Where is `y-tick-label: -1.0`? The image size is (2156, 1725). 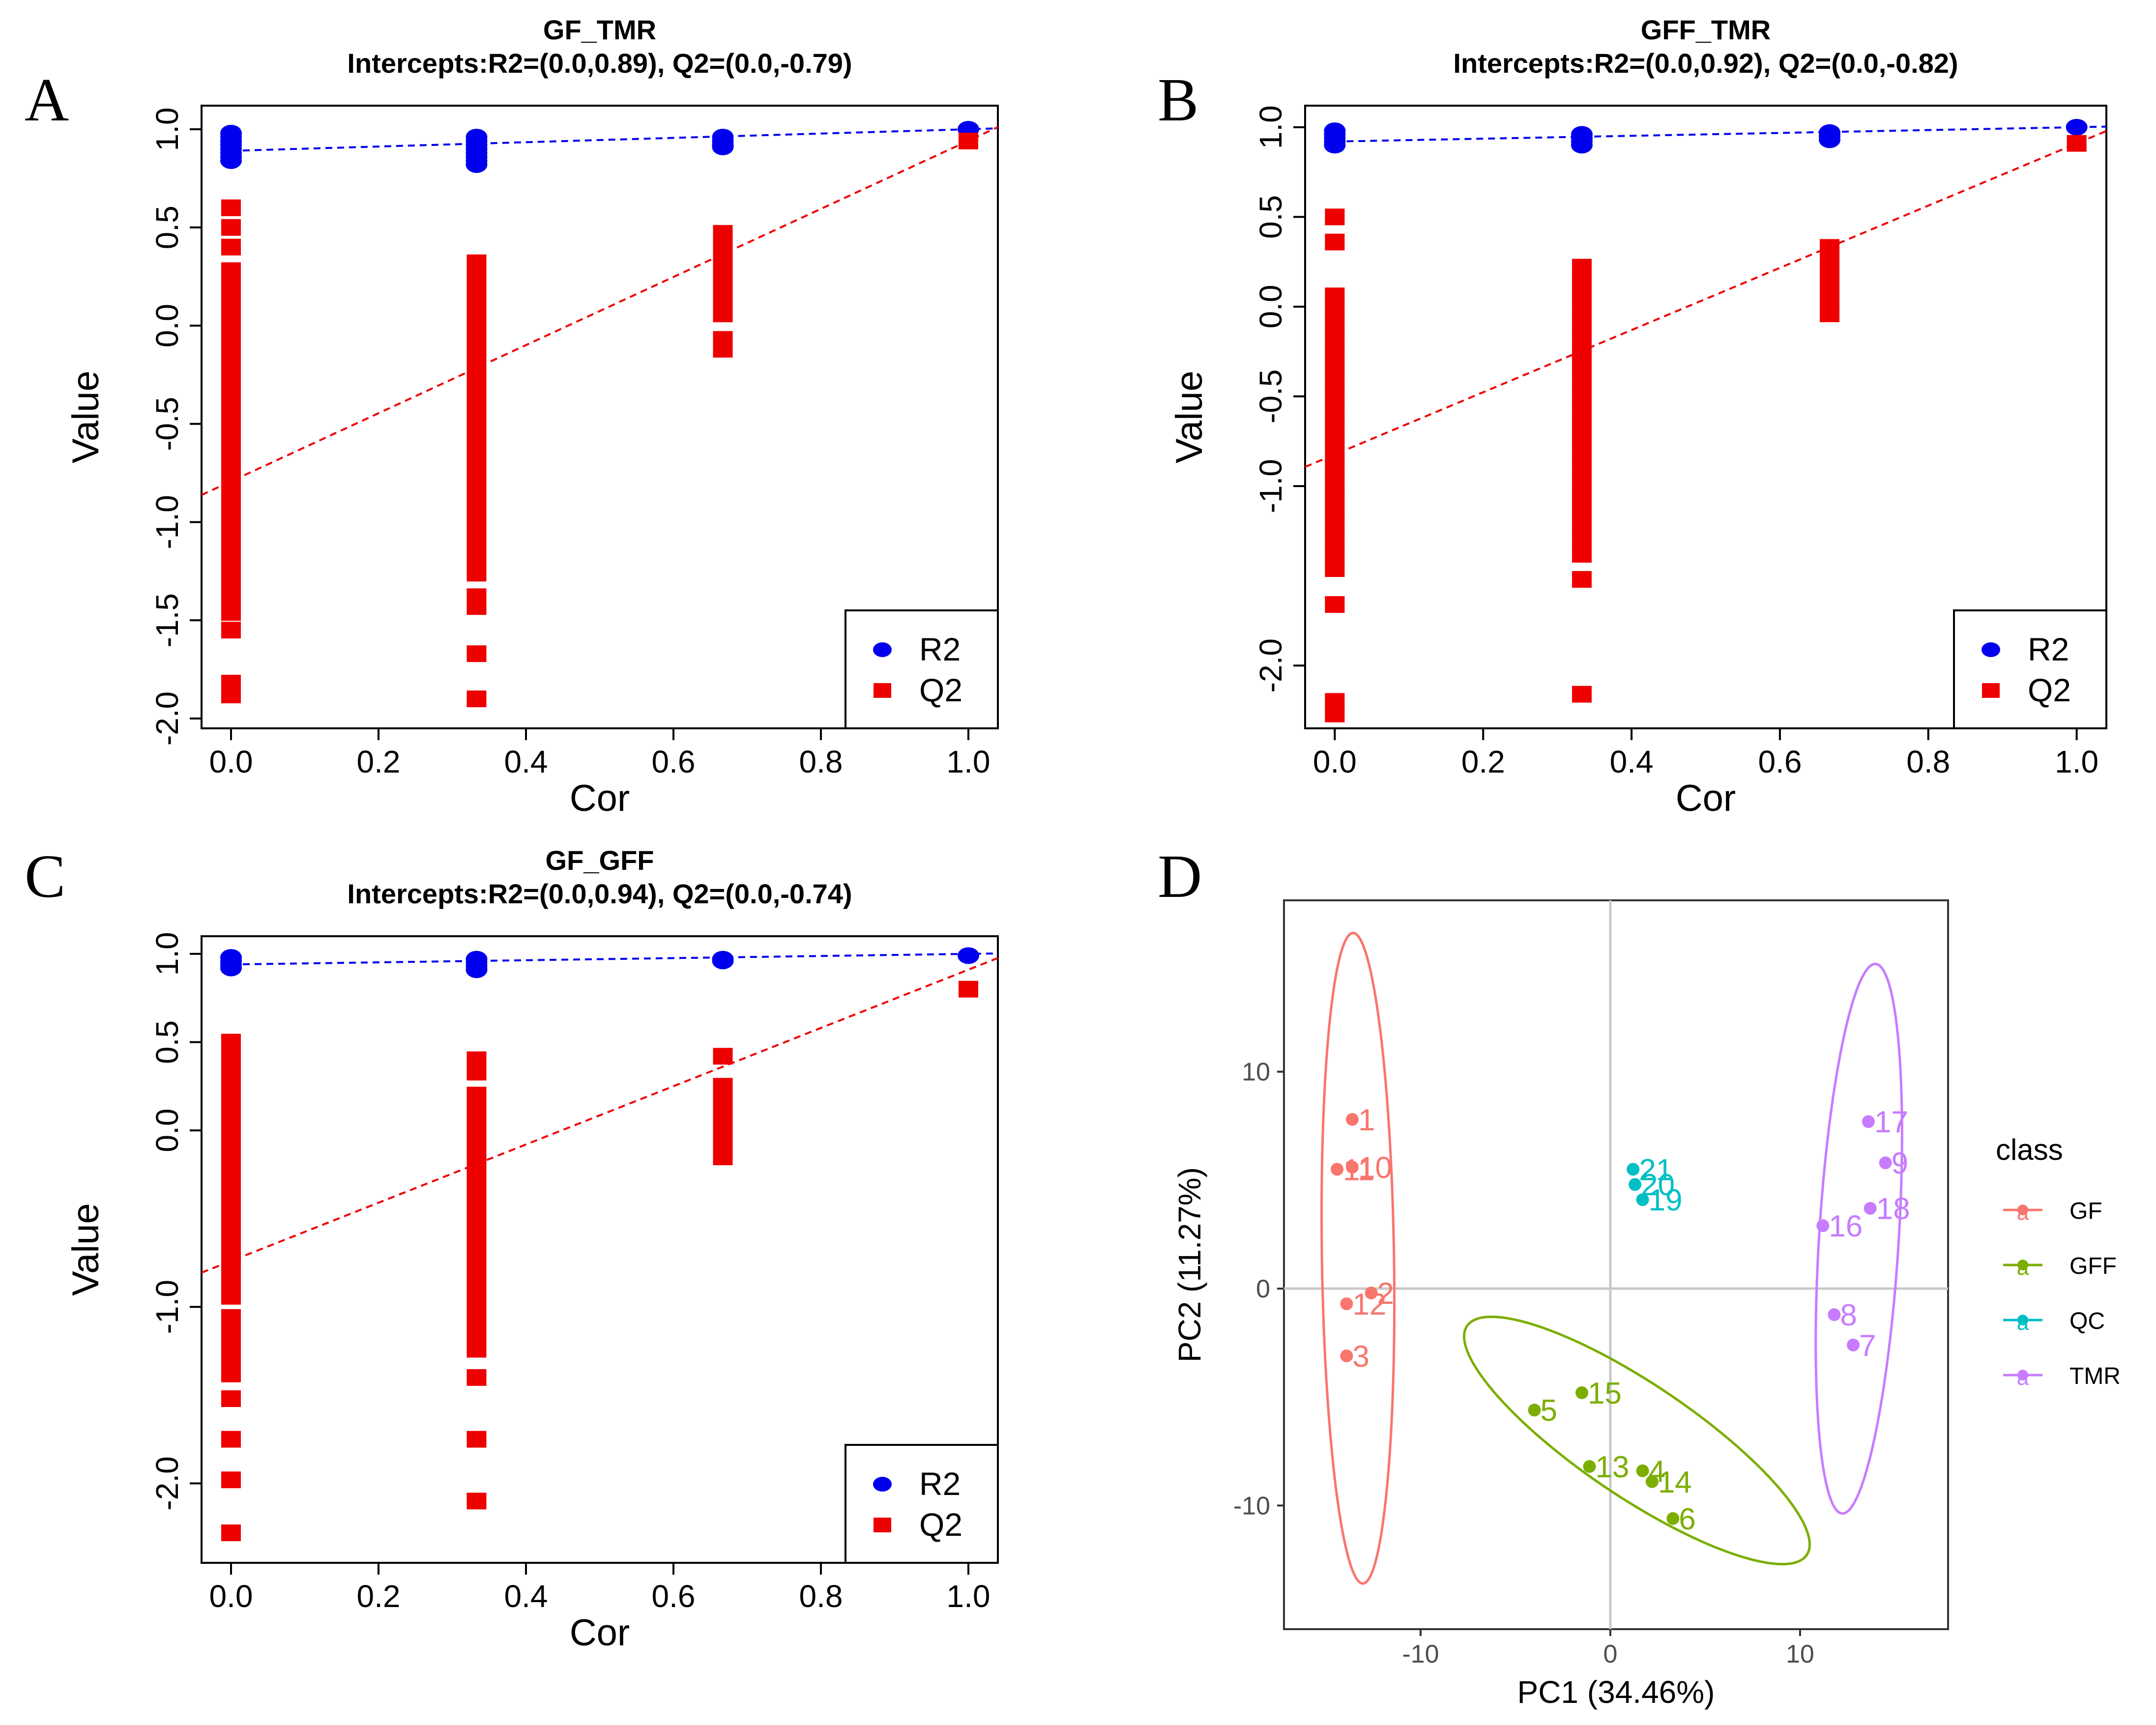
y-tick-label: -1.0 is located at coordinates (1270, 486).